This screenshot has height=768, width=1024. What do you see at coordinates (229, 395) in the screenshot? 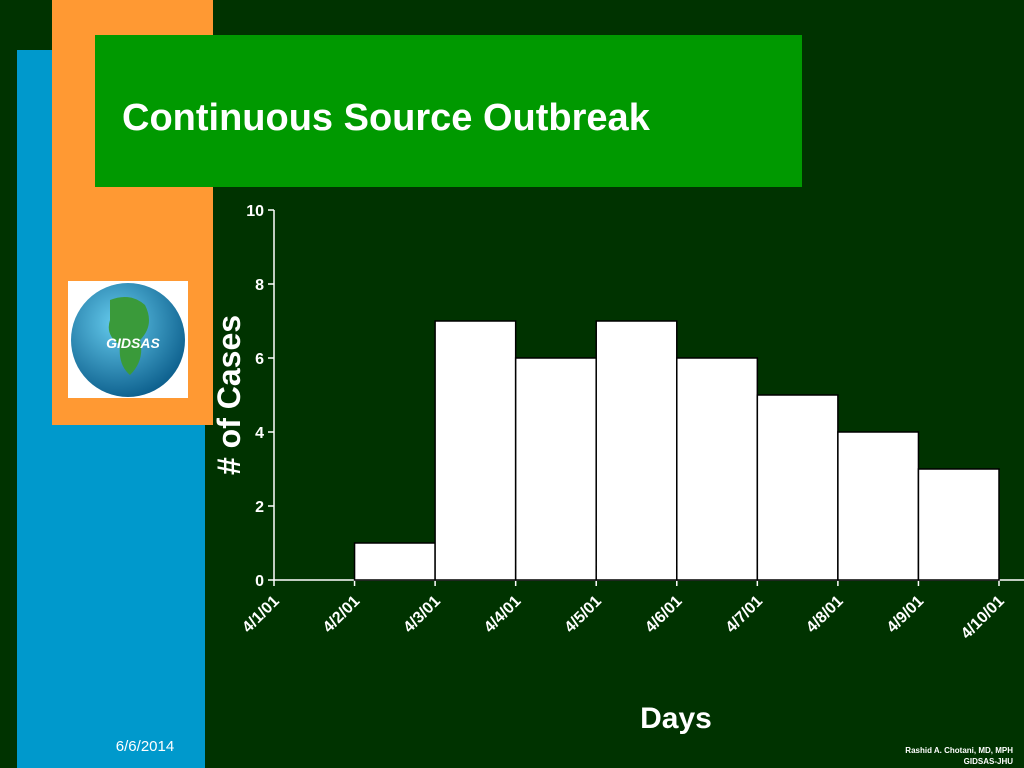
I see `y-axis-label: # of Cases` at bounding box center [229, 395].